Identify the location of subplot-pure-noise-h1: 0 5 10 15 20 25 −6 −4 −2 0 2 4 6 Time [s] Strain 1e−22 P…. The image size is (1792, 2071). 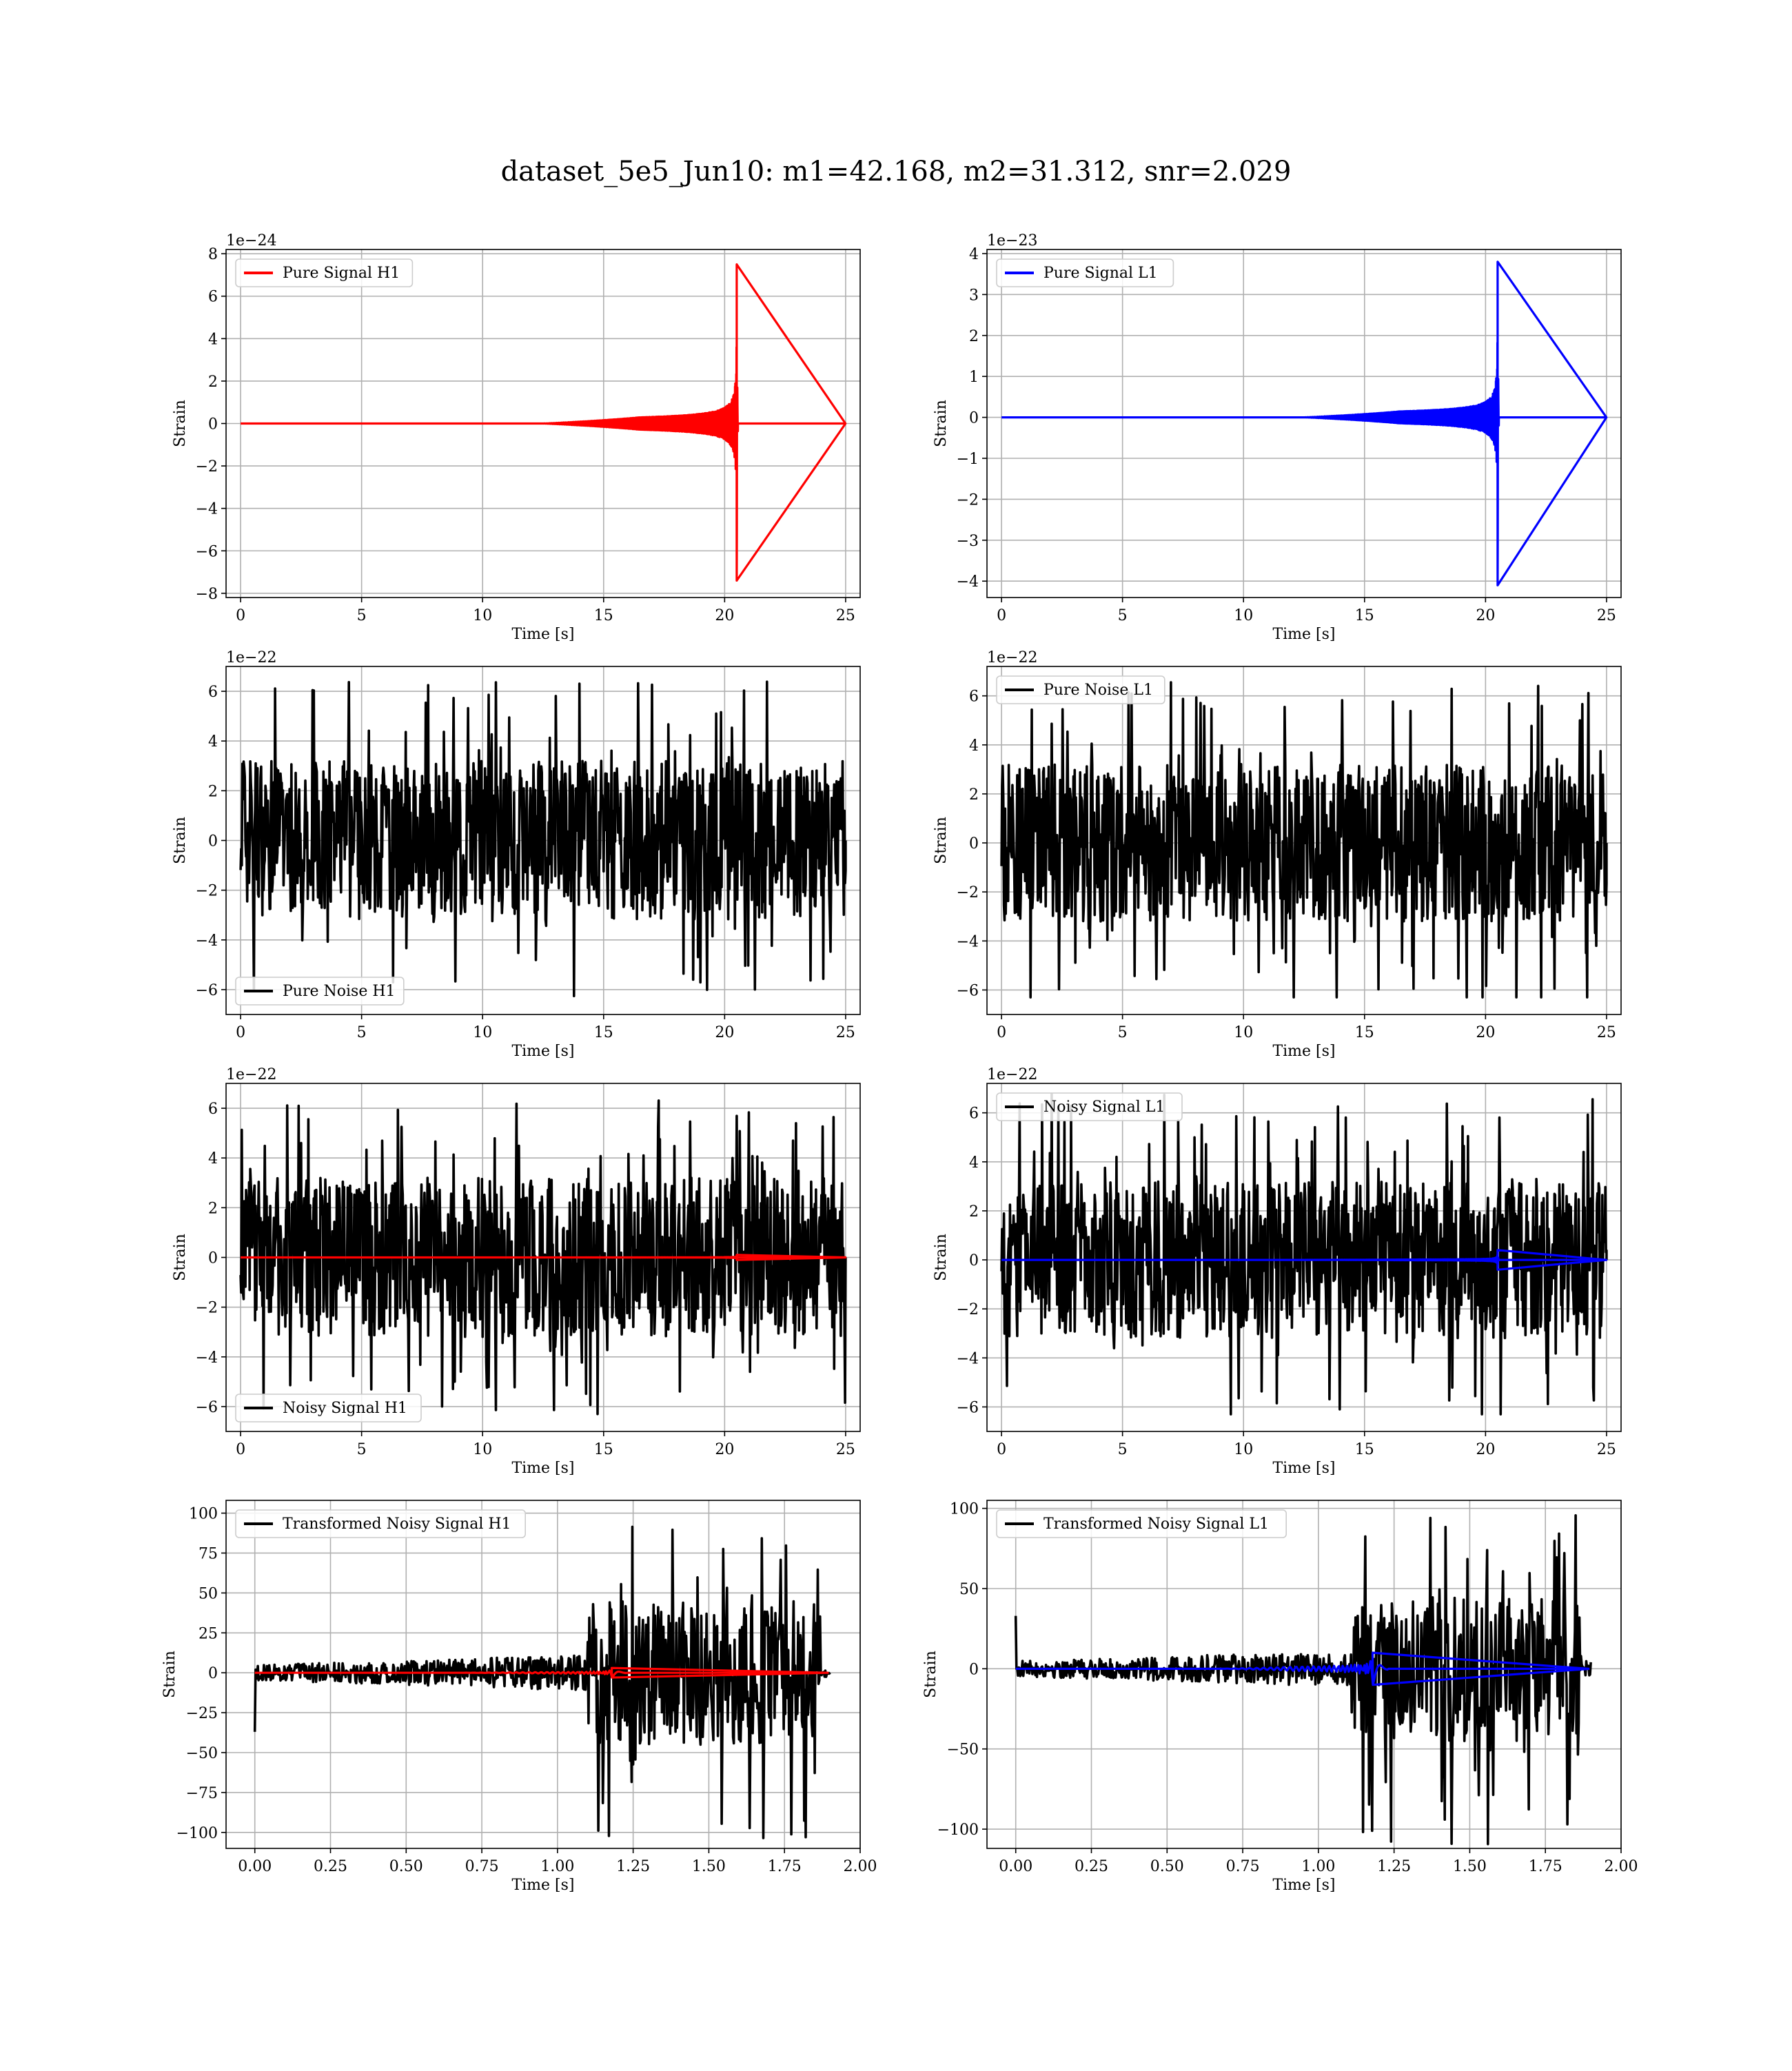
(516, 854).